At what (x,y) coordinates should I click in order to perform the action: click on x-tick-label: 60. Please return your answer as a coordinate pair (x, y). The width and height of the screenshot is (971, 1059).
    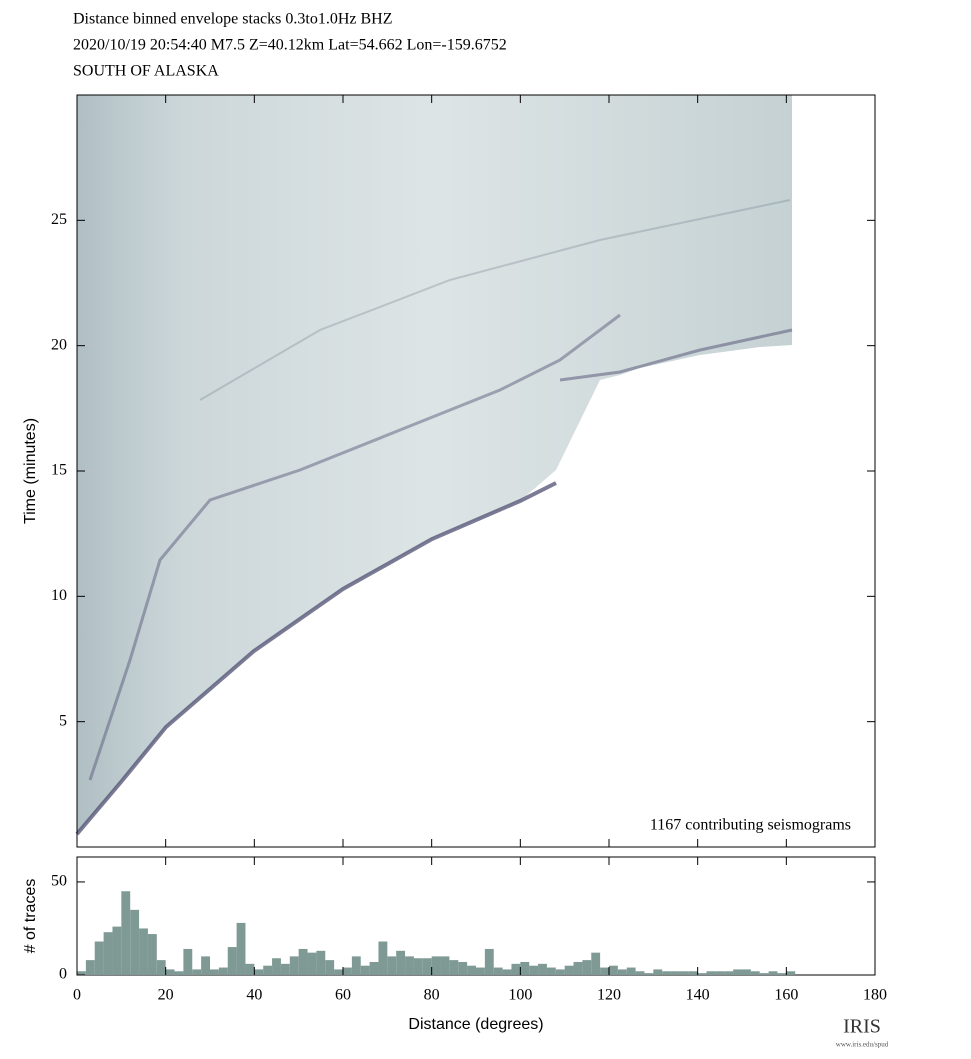
    Looking at the image, I should click on (343, 995).